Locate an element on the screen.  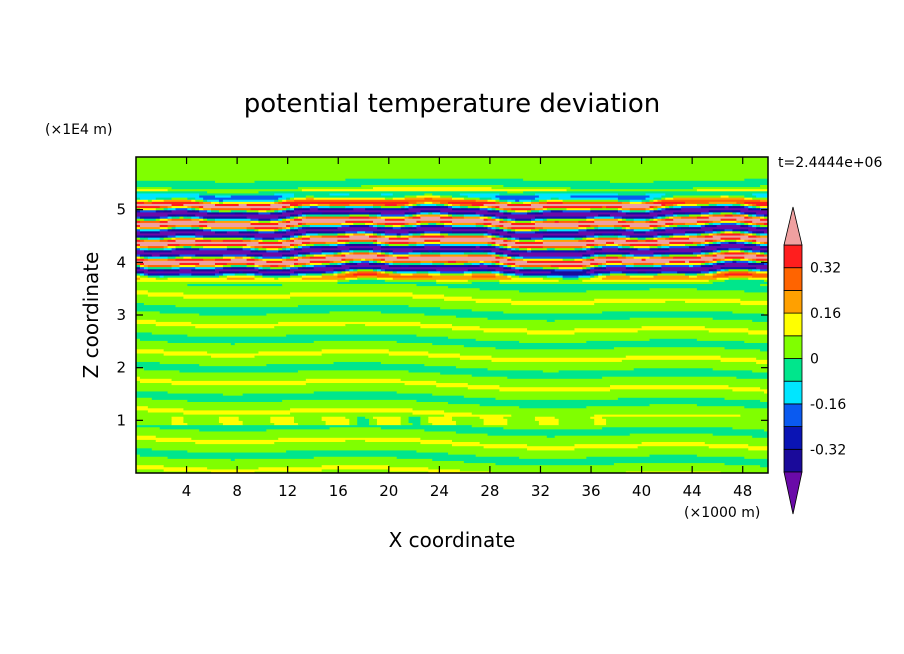
colorbar-extend-top is located at coordinates (793, 226).